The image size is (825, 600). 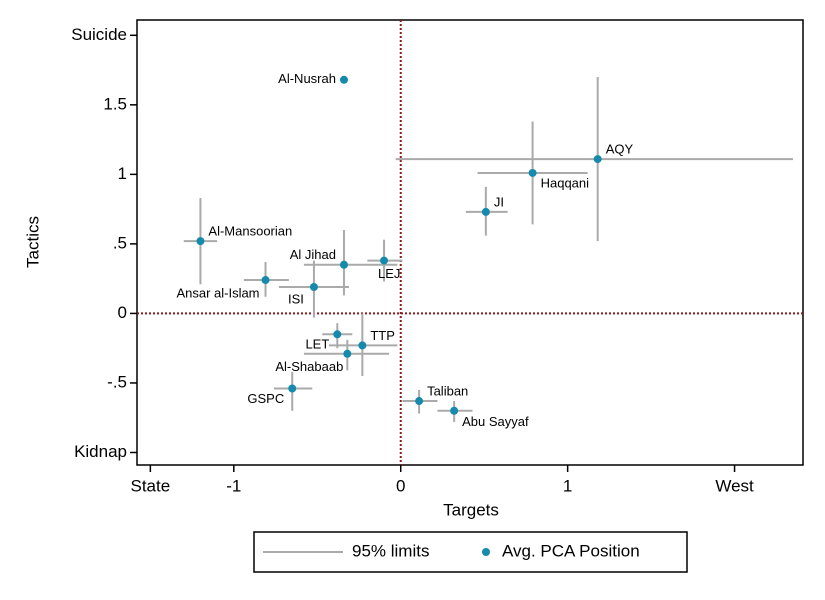 I want to click on point-label: TTP, so click(x=382, y=335).